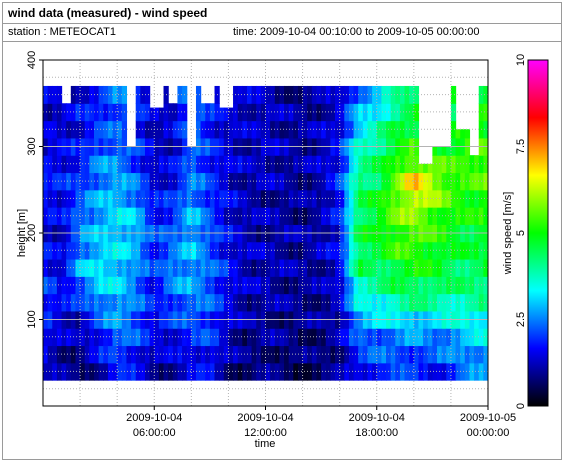 The image size is (564, 462). I want to click on x-tick-label-time: 12:00:00, so click(265, 433).